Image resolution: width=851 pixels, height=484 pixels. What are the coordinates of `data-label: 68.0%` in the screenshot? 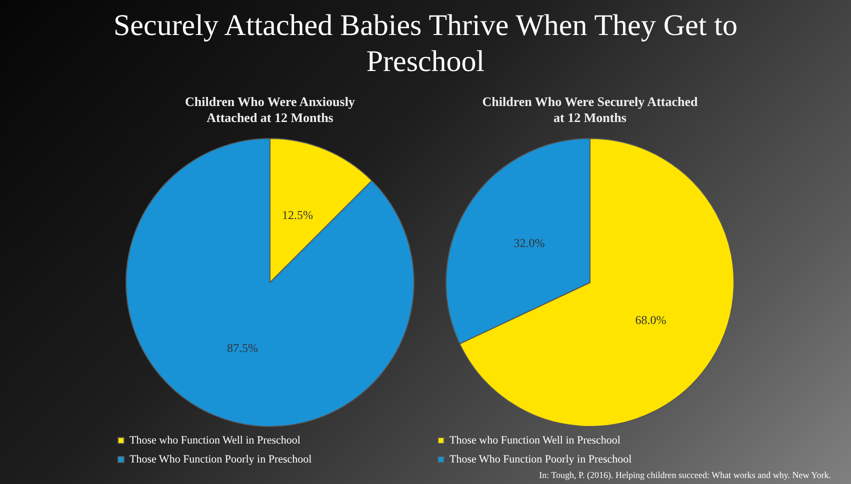 It's located at (650, 320).